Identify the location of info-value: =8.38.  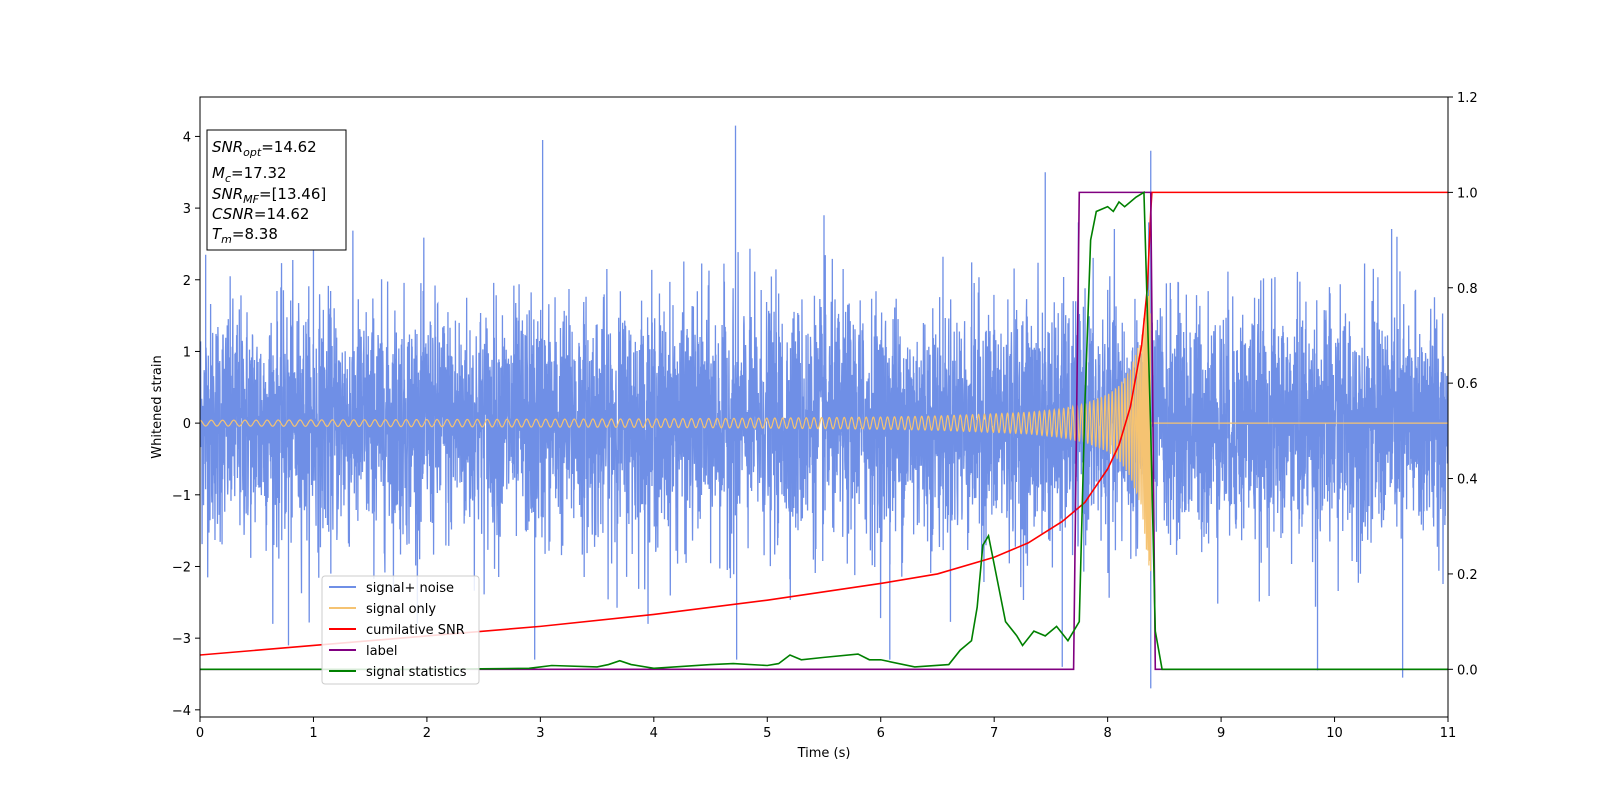
(255, 234).